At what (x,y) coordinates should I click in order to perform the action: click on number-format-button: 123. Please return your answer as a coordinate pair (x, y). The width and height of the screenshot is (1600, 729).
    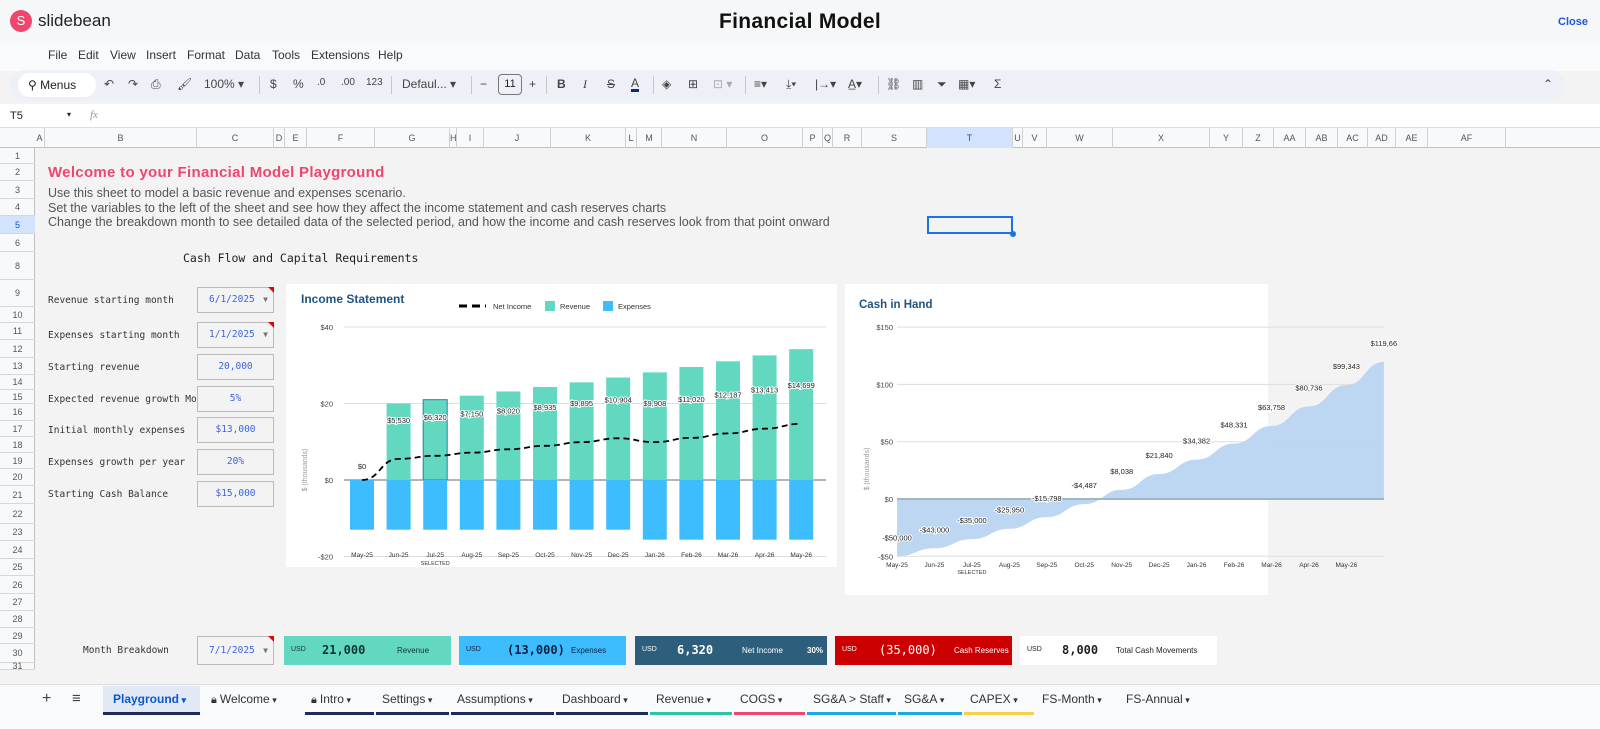
    Looking at the image, I should click on (374, 82).